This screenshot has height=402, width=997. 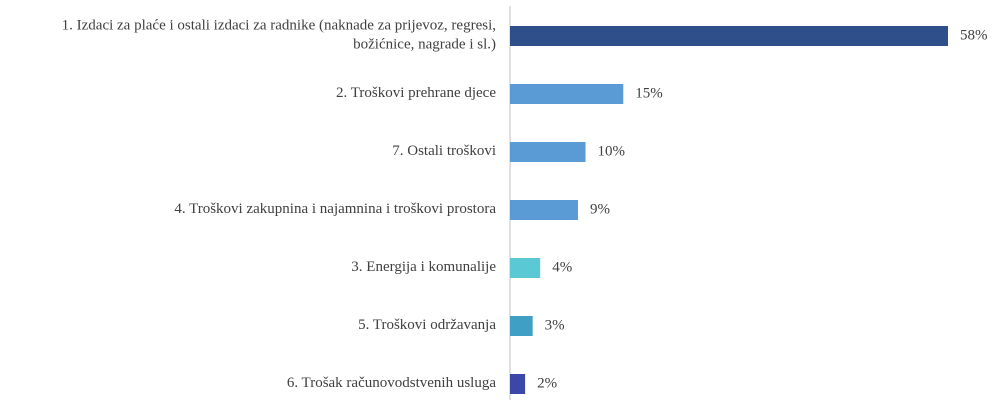 What do you see at coordinates (600, 209) in the screenshot?
I see `value-label: 9%` at bounding box center [600, 209].